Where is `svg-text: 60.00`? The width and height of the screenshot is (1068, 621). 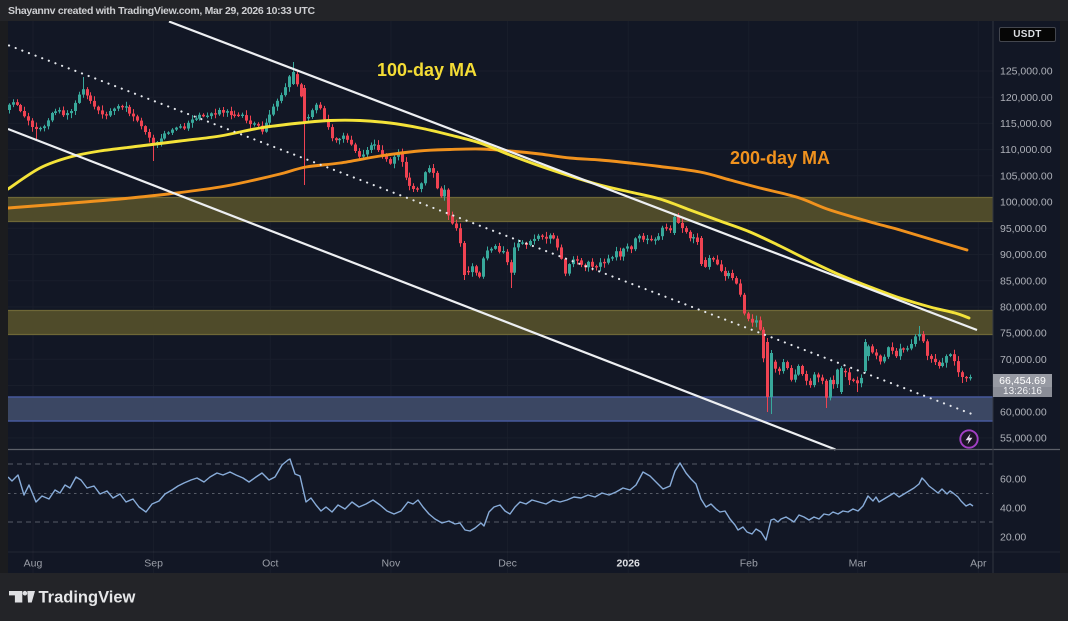 svg-text: 60.00 is located at coordinates (1013, 479).